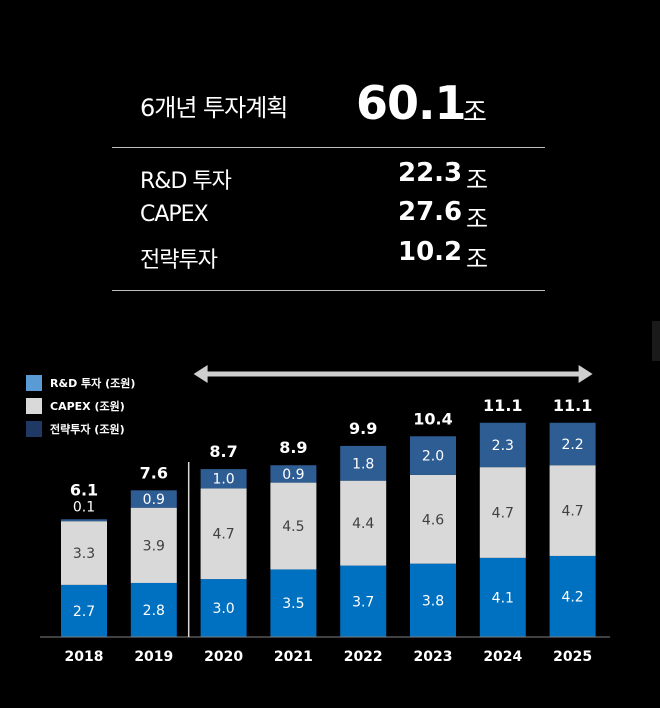 This screenshot has width=660, height=708. Describe the element at coordinates (84, 507) in the screenshot. I see `data-label-strategic-2018: 0.1` at that location.